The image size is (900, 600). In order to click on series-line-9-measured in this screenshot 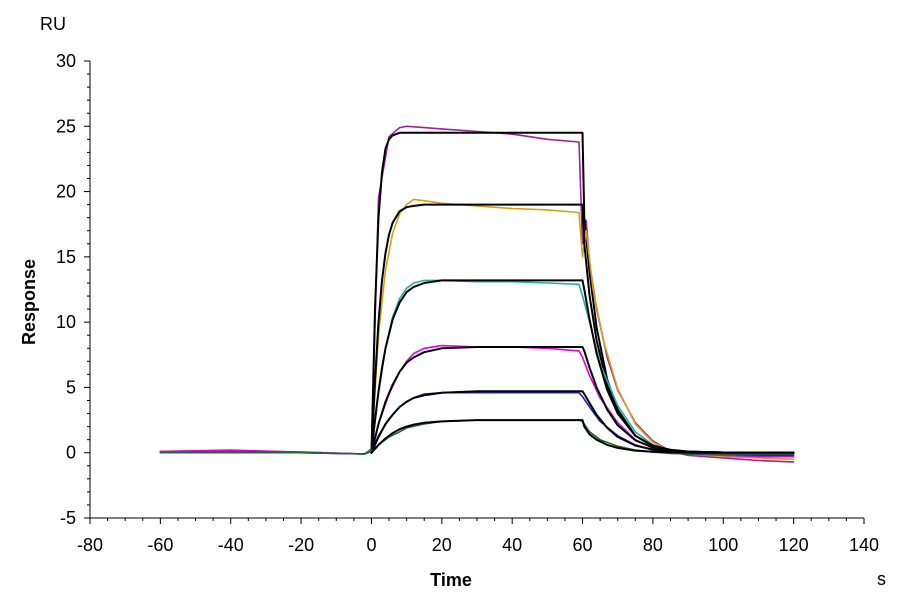, I will do `click(477, 424)`.